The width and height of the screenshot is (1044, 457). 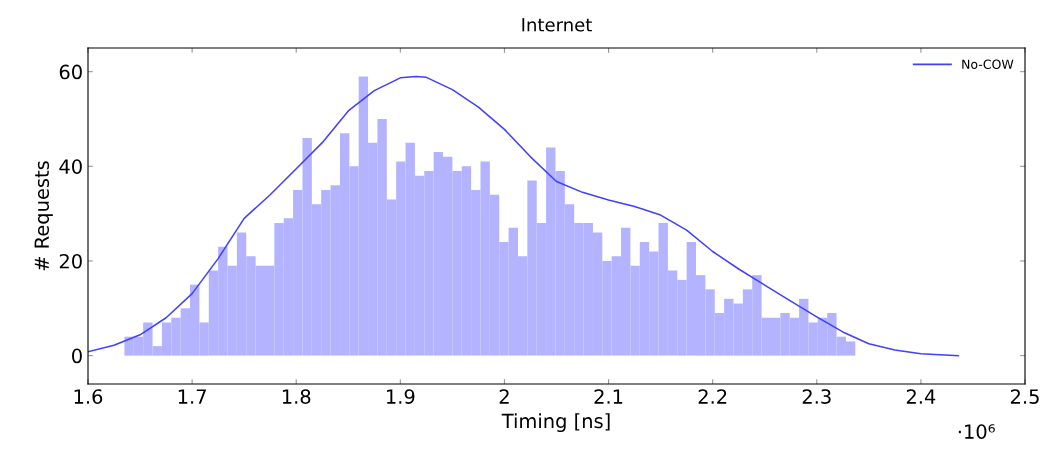 I want to click on x-tick-label: 2.4, so click(x=921, y=396).